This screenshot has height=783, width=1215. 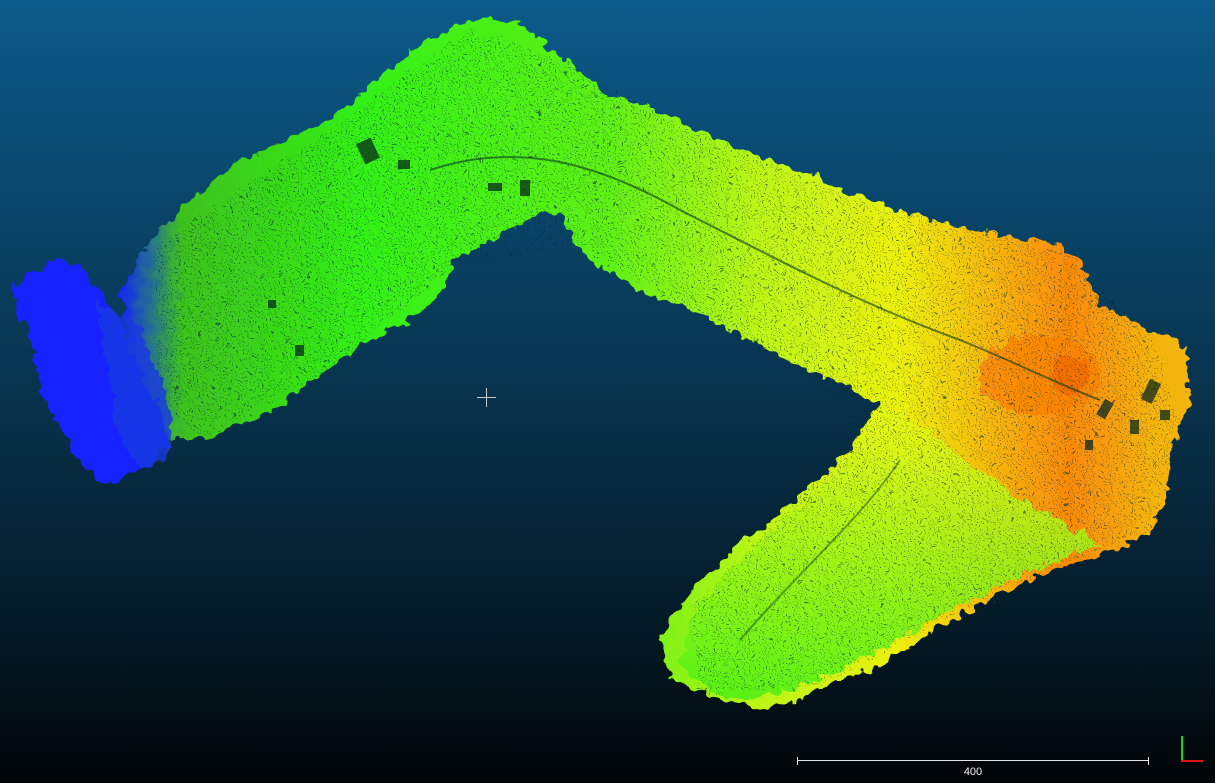 What do you see at coordinates (973, 772) in the screenshot?
I see `scale-bar-label: 400` at bounding box center [973, 772].